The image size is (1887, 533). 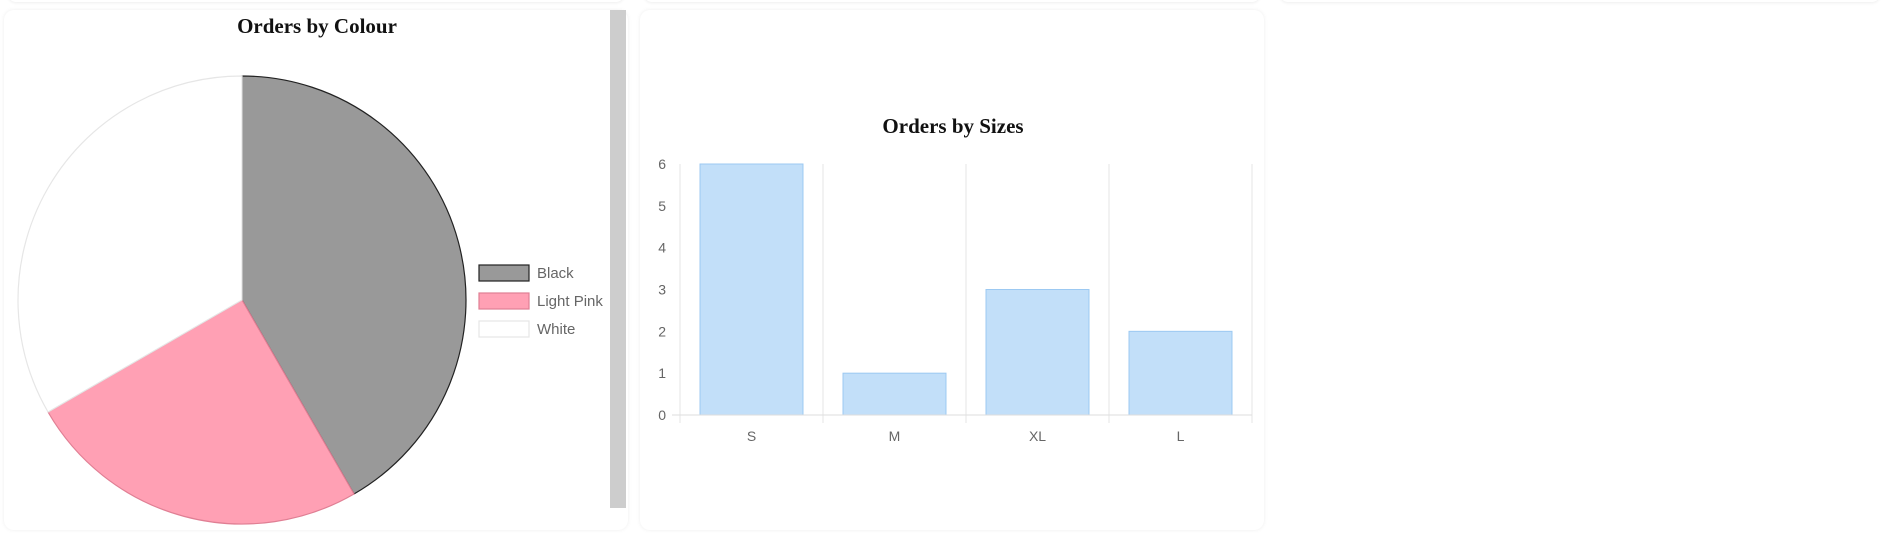 What do you see at coordinates (966, 289) in the screenshot?
I see `bar-bars` at bounding box center [966, 289].